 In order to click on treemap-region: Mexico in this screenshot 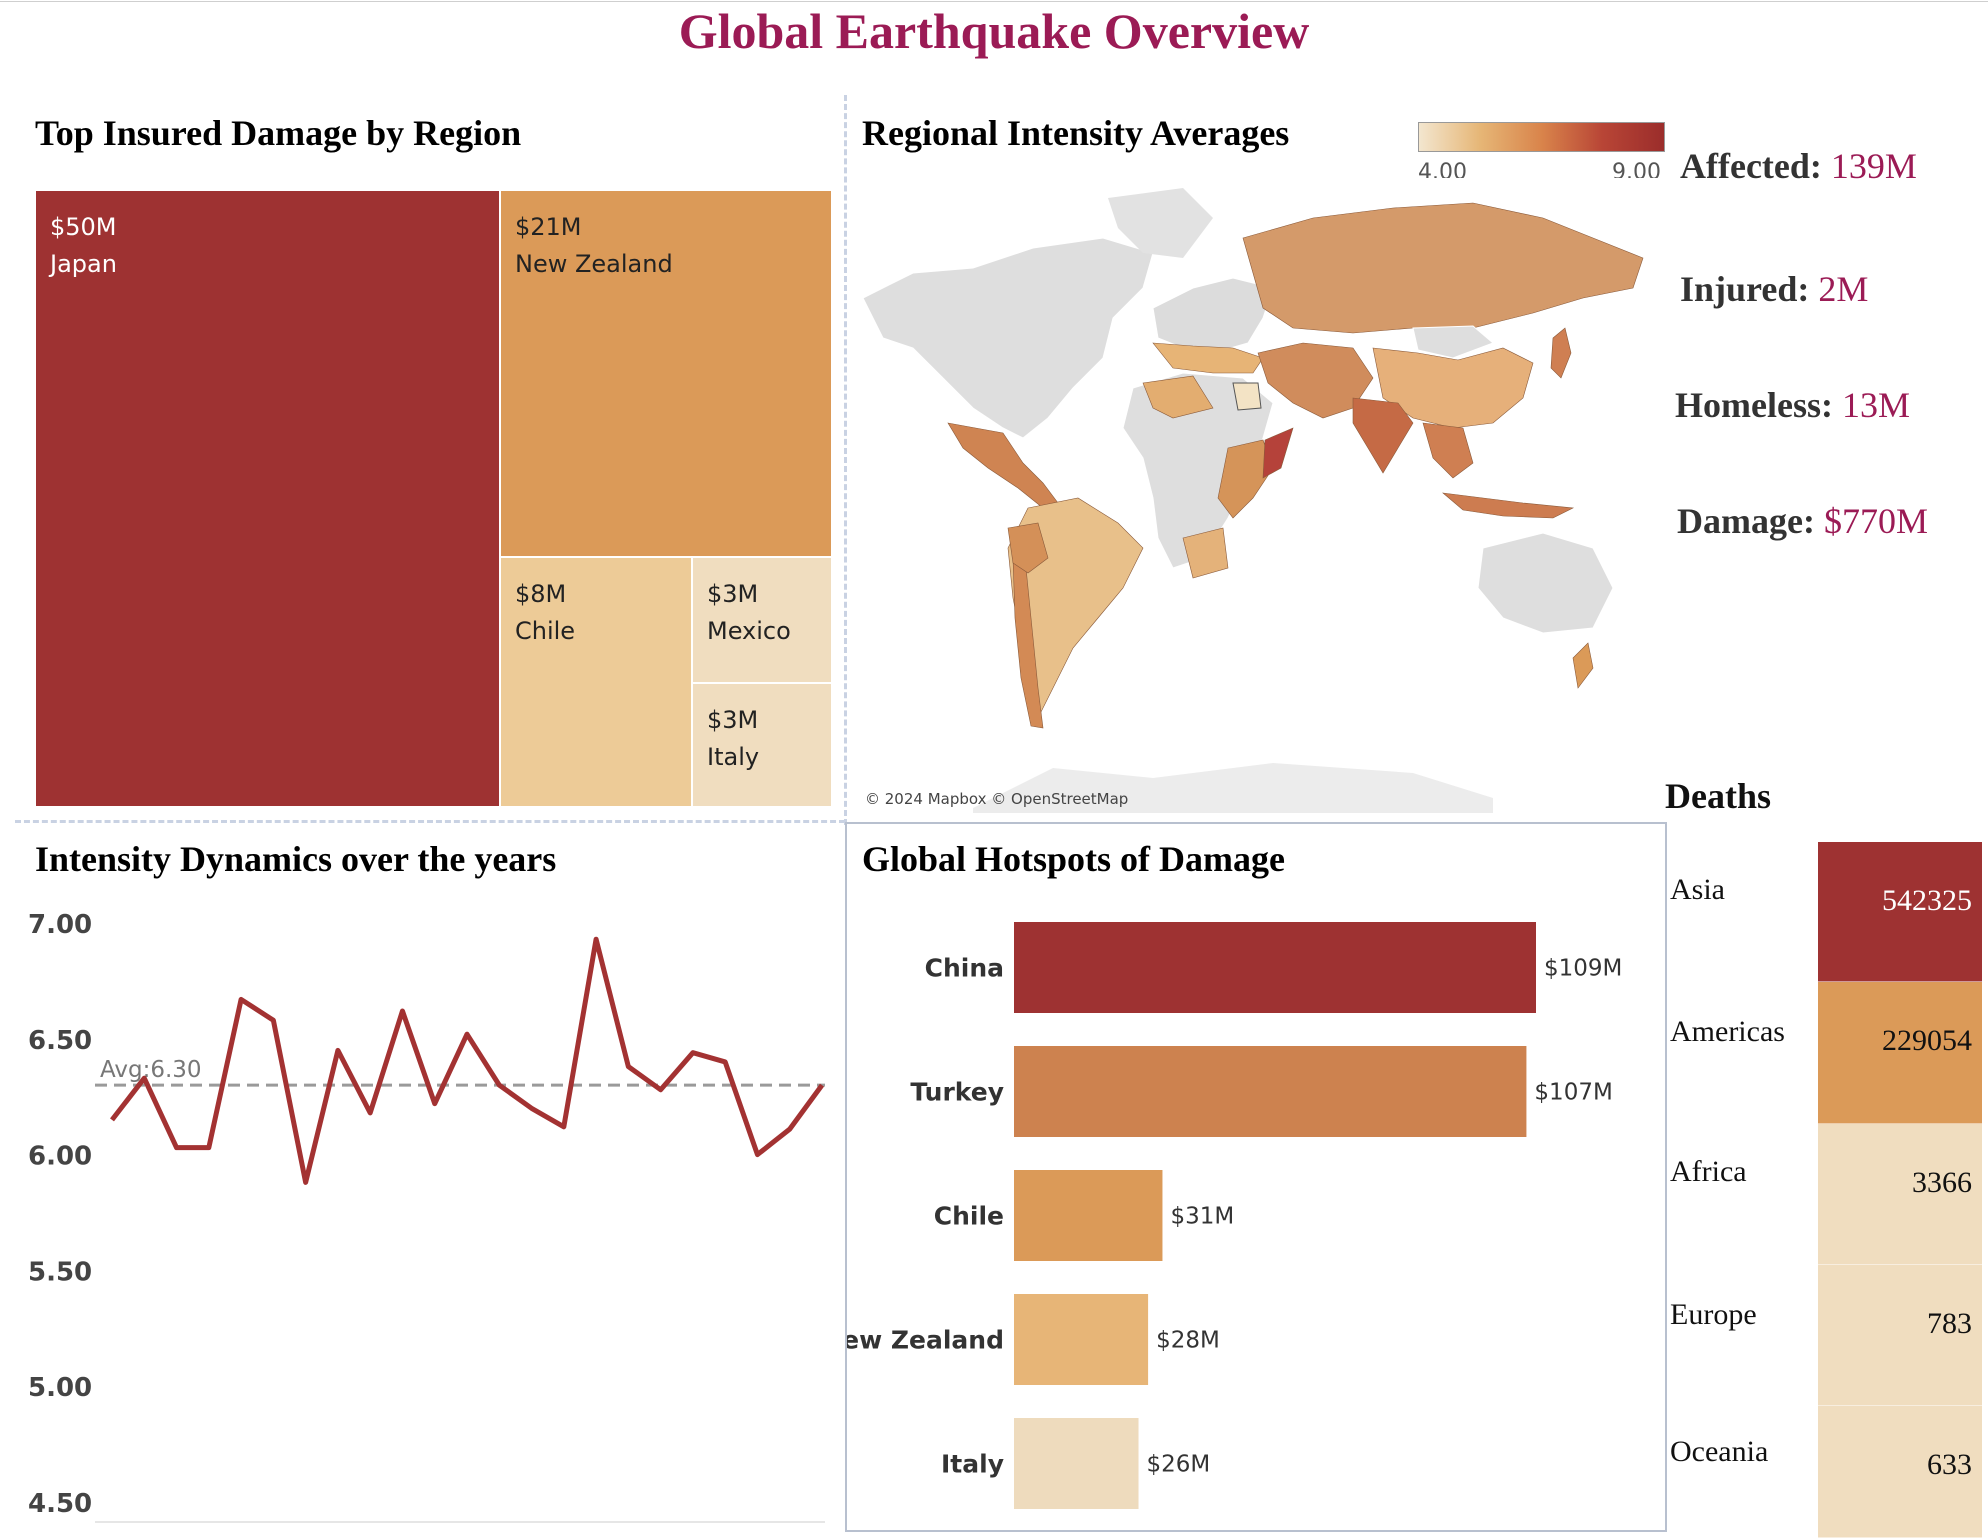, I will do `click(749, 631)`.